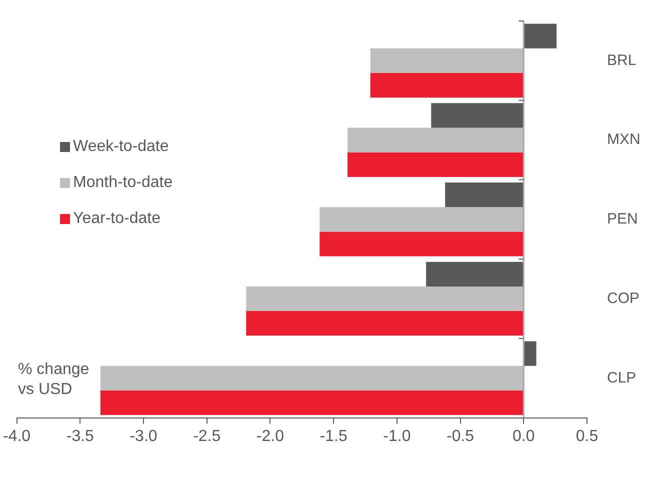  What do you see at coordinates (523, 436) in the screenshot?
I see `x-tick-label: 0.0` at bounding box center [523, 436].